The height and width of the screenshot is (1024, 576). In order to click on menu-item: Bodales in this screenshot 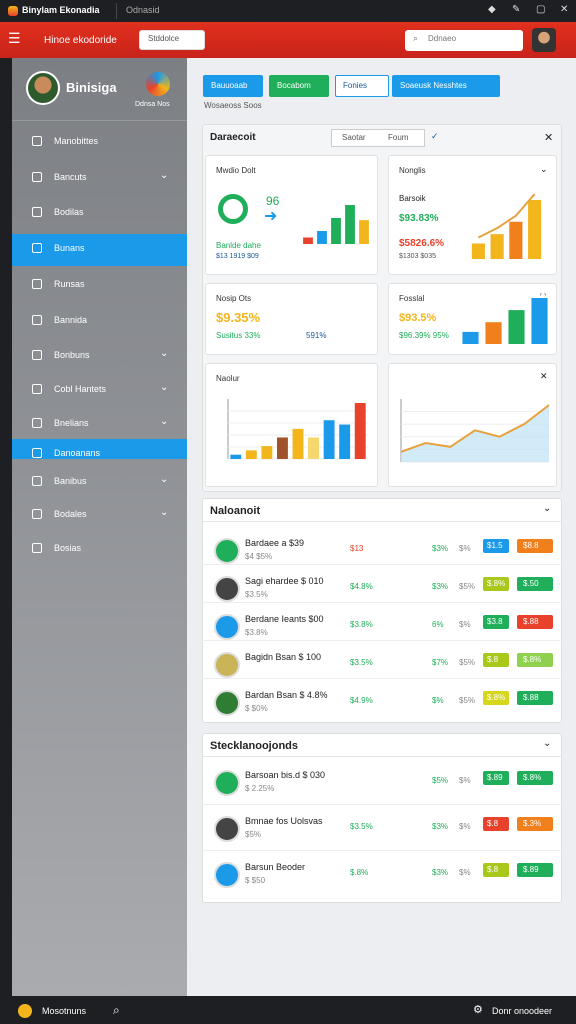, I will do `click(70, 514)`.